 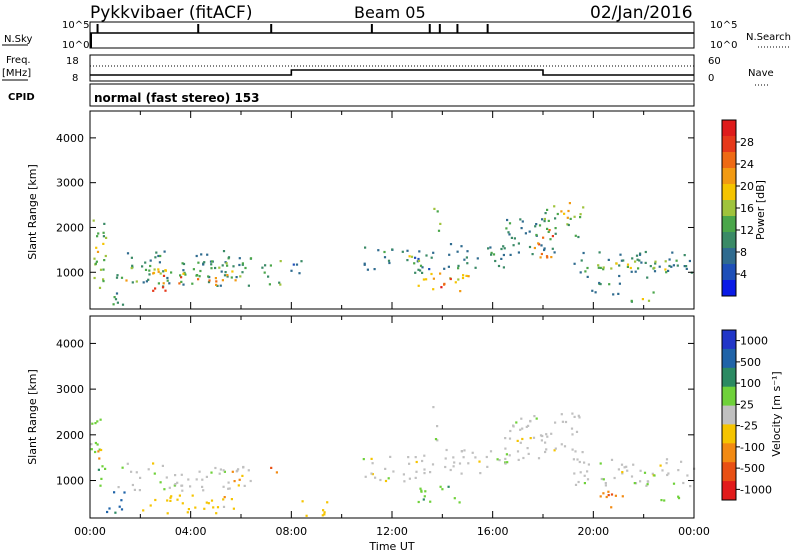 What do you see at coordinates (747, 404) in the screenshot?
I see `colorbar-tick-label: 25` at bounding box center [747, 404].